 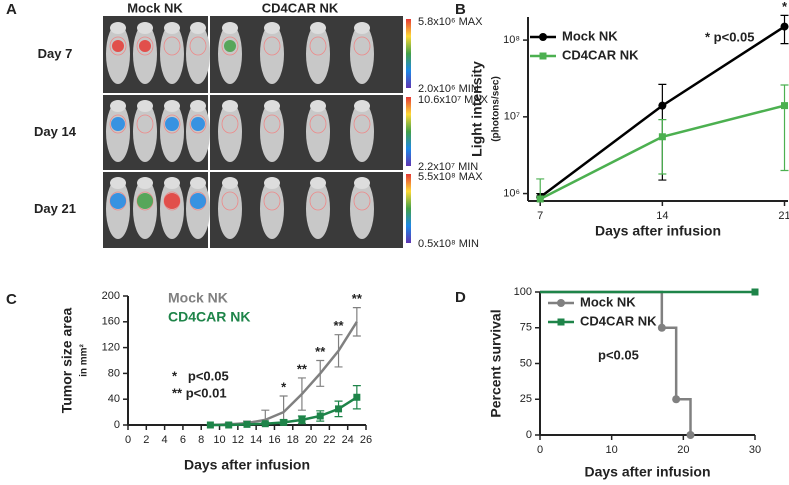 I want to click on y-axis-unit: in mm², so click(x=84, y=359).